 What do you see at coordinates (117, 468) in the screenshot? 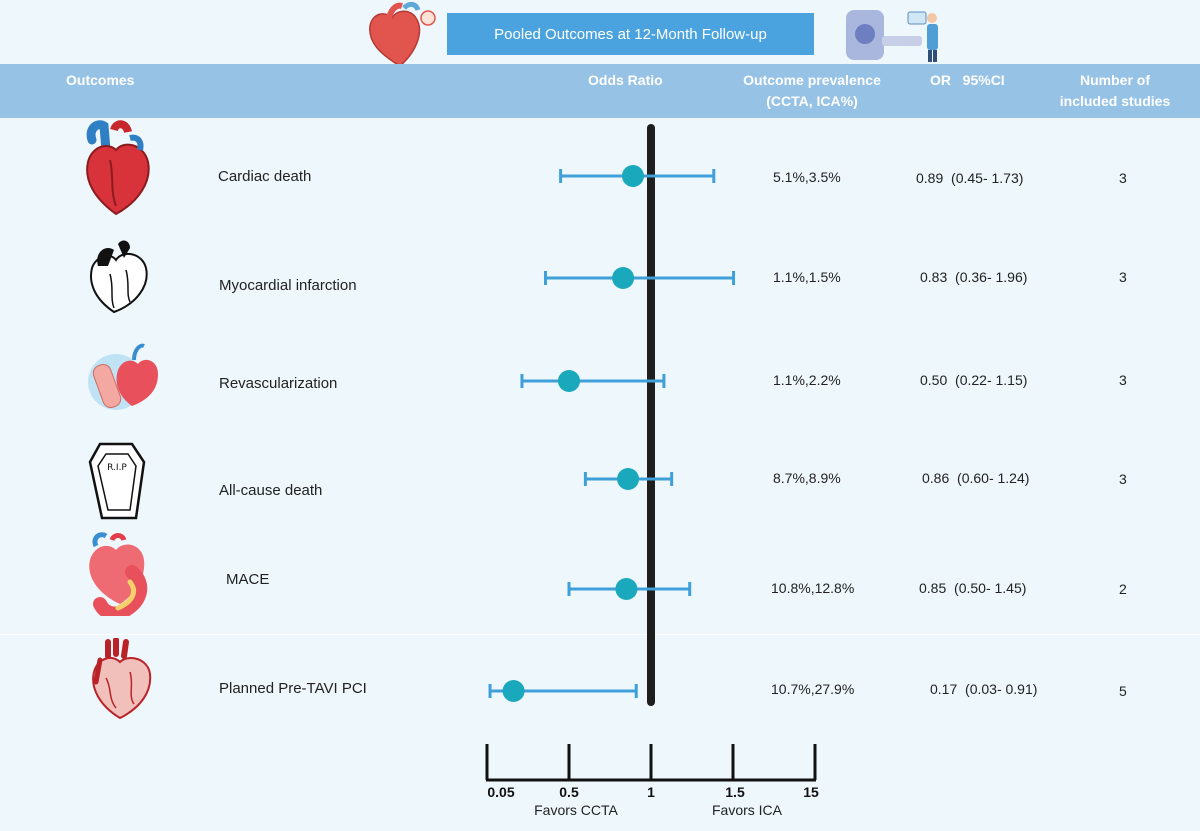
I see `svg-text: R.I.P` at bounding box center [117, 468].